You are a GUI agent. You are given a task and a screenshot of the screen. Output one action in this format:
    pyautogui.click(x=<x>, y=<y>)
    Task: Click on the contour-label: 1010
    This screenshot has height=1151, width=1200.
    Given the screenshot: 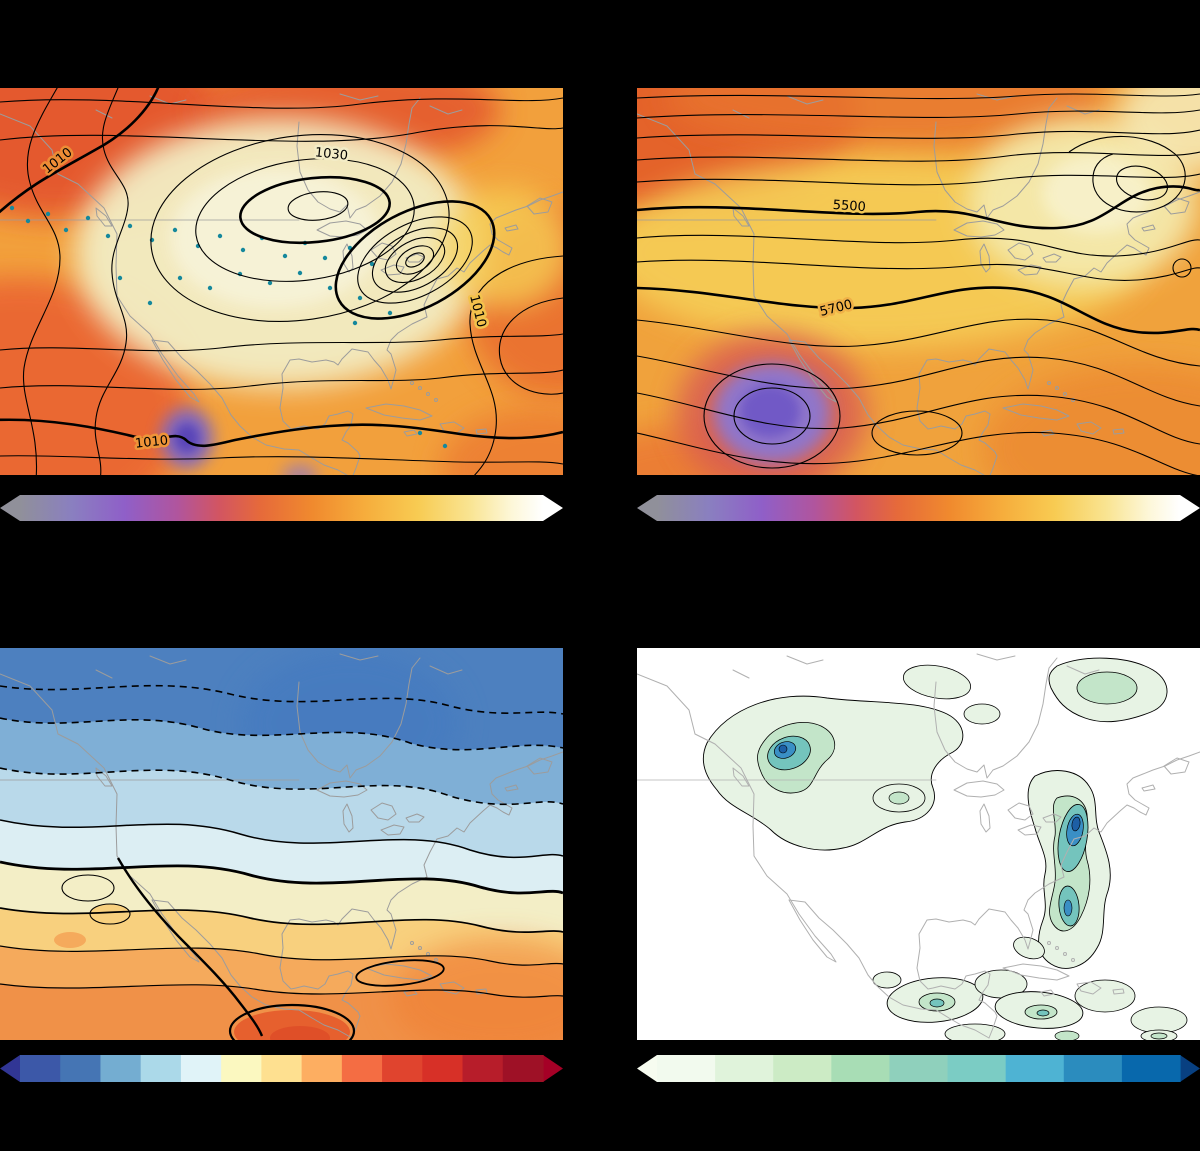 What is the action you would take?
    pyautogui.click(x=151, y=442)
    